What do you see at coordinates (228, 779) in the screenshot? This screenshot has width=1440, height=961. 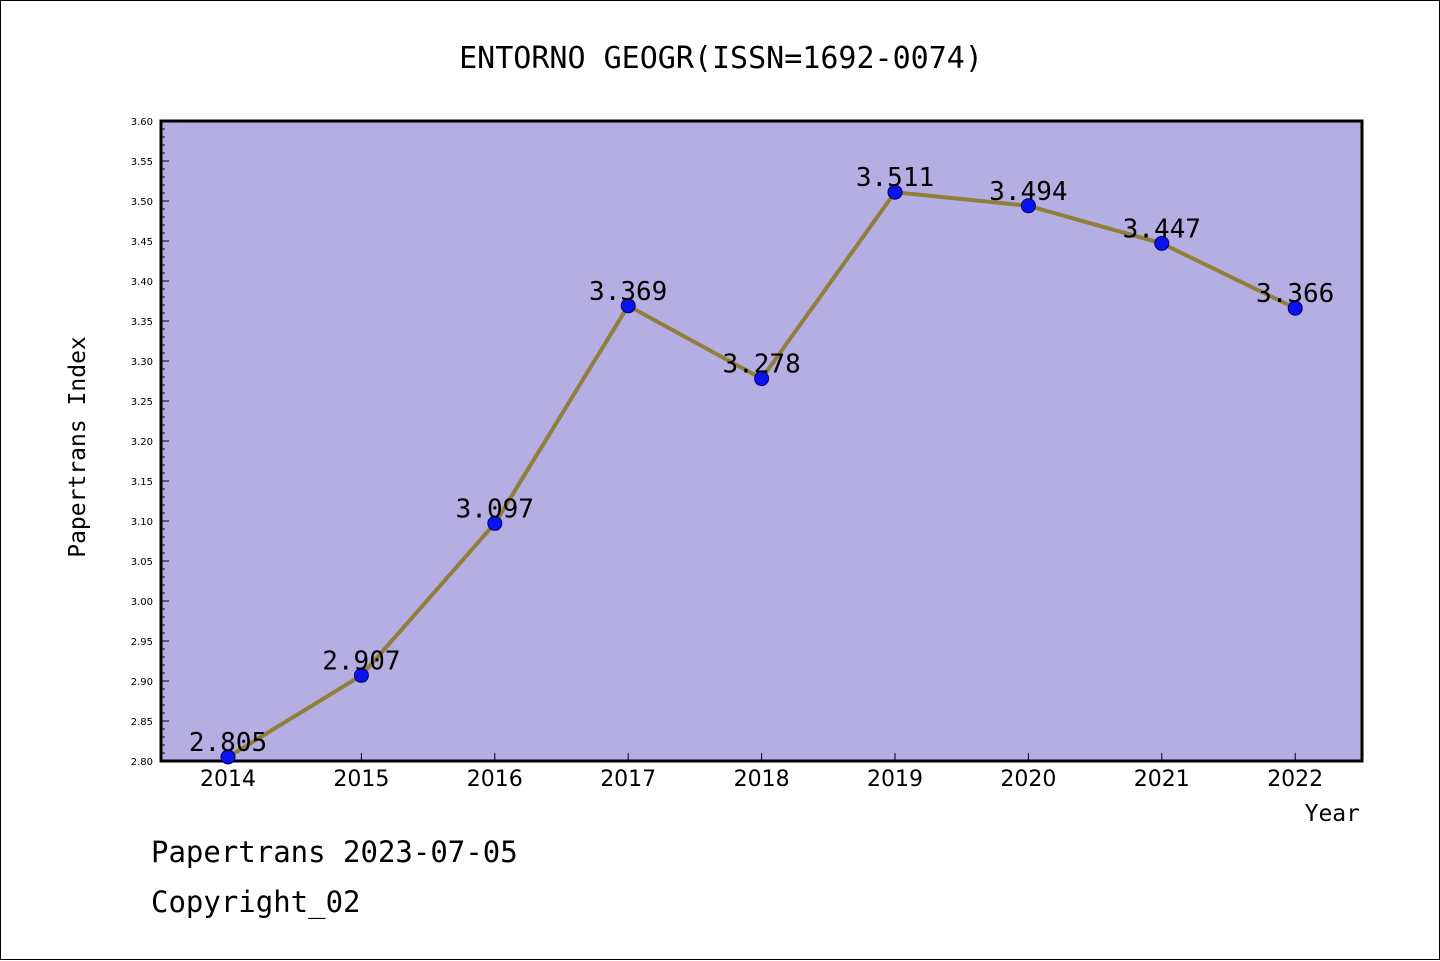 I see `x-tick-label: 2014` at bounding box center [228, 779].